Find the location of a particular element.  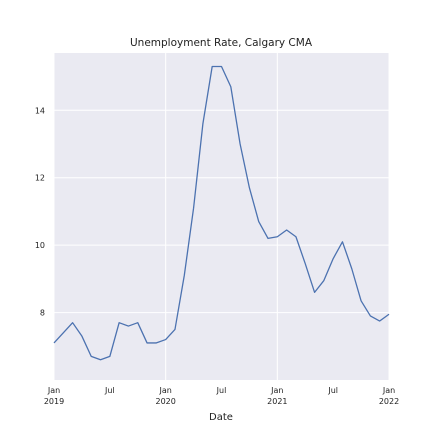

y-tick-label: 8 is located at coordinates (42, 313).